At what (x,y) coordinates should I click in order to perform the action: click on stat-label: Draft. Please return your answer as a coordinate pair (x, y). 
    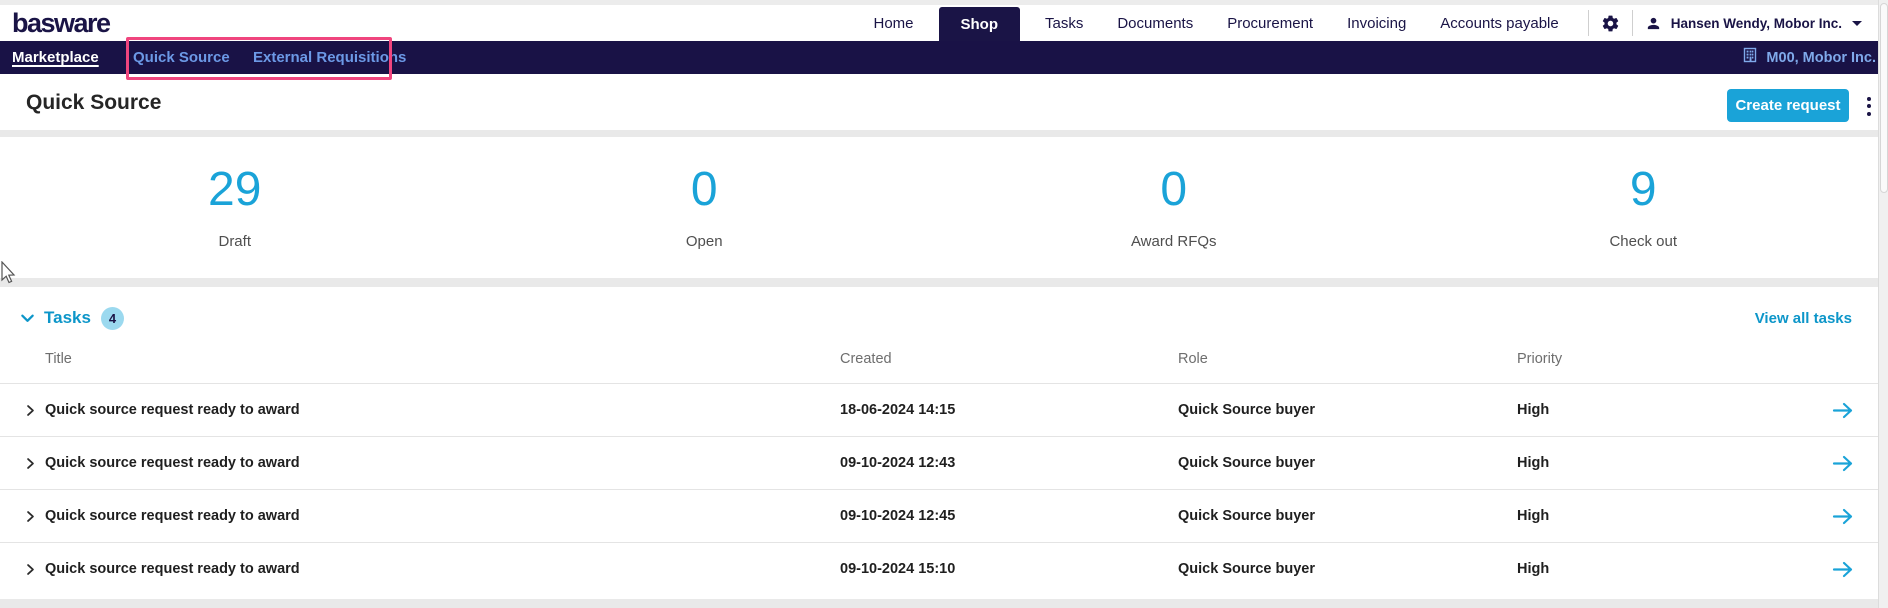
    Looking at the image, I should click on (234, 241).